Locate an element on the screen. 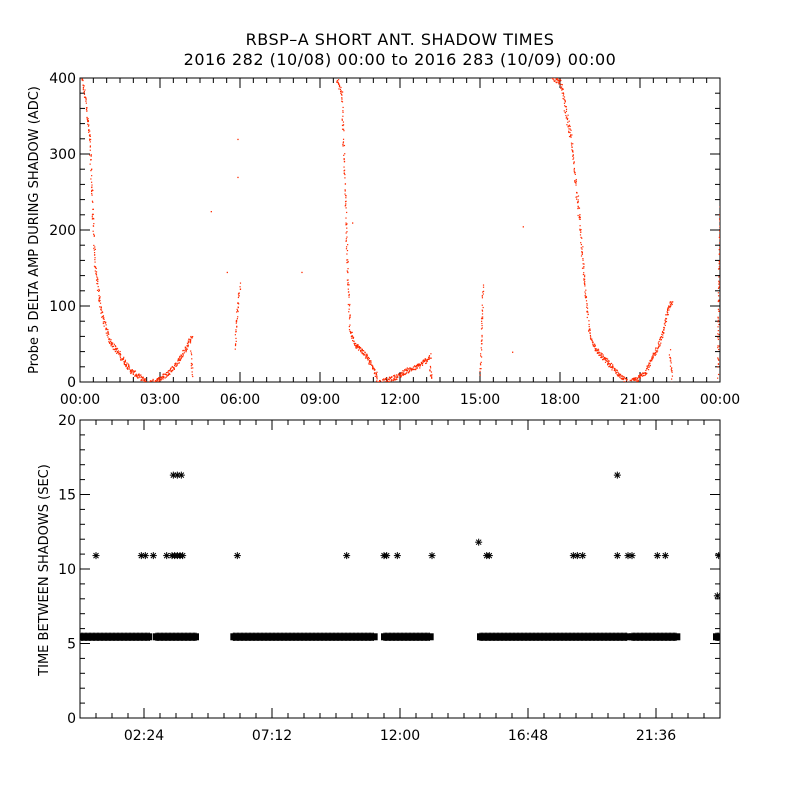 Image resolution: width=800 pixels, height=800 pixels. shadow-point-trace is located at coordinates (192, 364).